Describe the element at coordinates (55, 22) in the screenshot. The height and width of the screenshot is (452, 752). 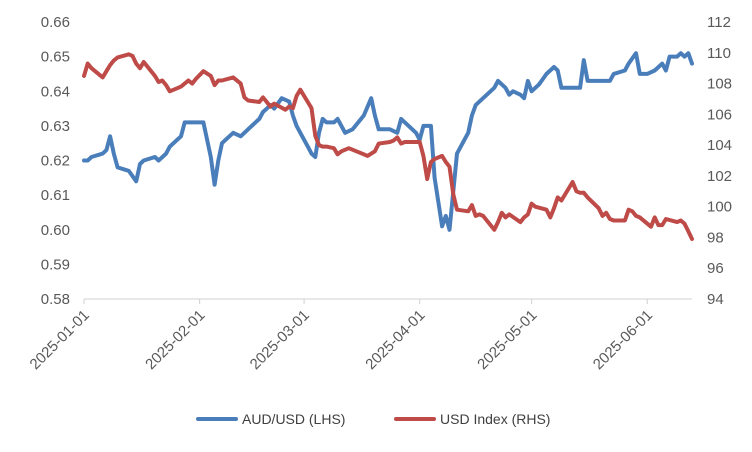
I see `y-left-tick-label: 0.66` at that location.